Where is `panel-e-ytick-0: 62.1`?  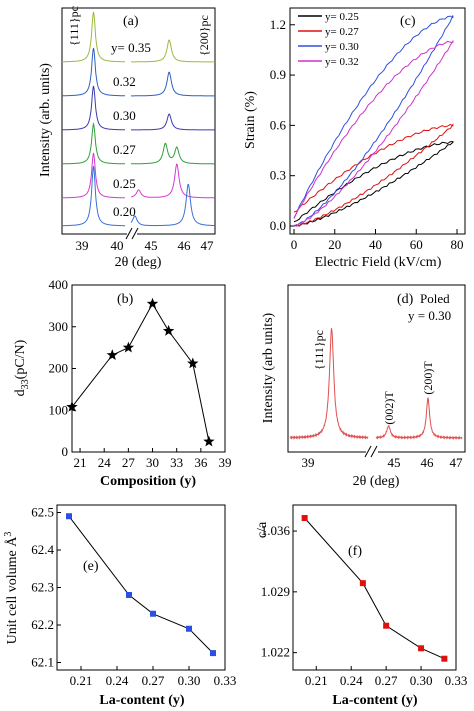
panel-e-ytick-0: 62.1 is located at coordinates (42, 662).